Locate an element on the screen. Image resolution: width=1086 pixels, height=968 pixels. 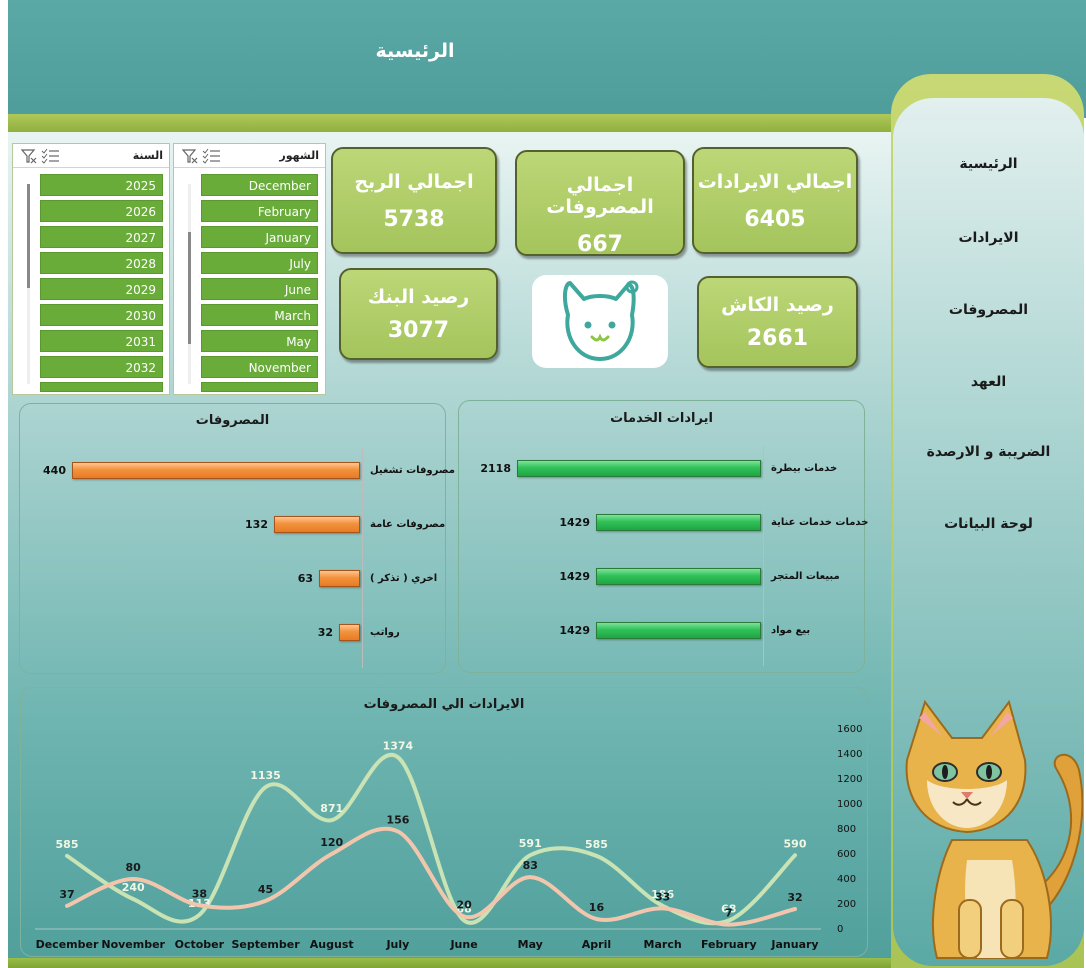
kpi-profit-value: 5738 is located at coordinates (414, 219).